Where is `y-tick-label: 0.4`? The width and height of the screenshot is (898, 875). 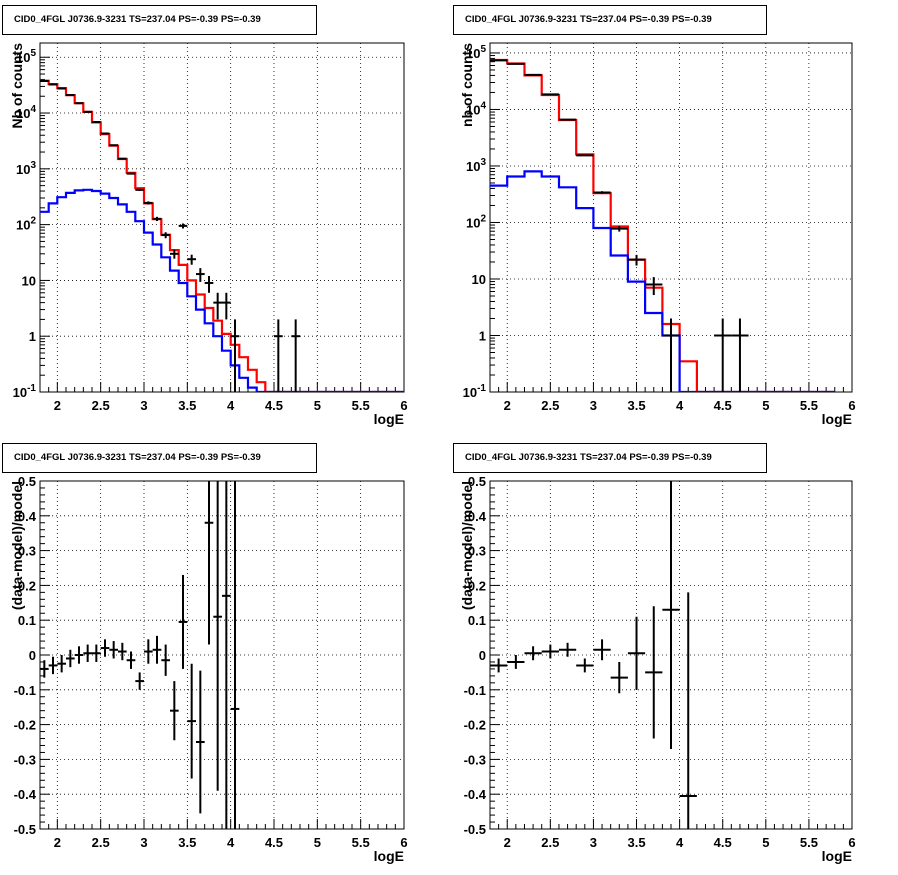
y-tick-label: 0.4 is located at coordinates (477, 516).